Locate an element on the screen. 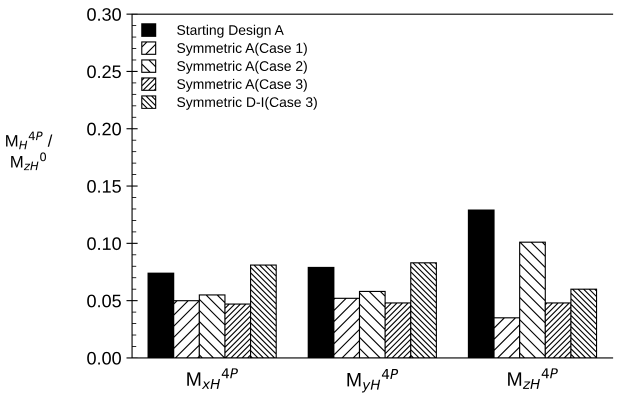 This screenshot has width=620, height=404. y-tick-label: 0.00 is located at coordinates (104, 358).